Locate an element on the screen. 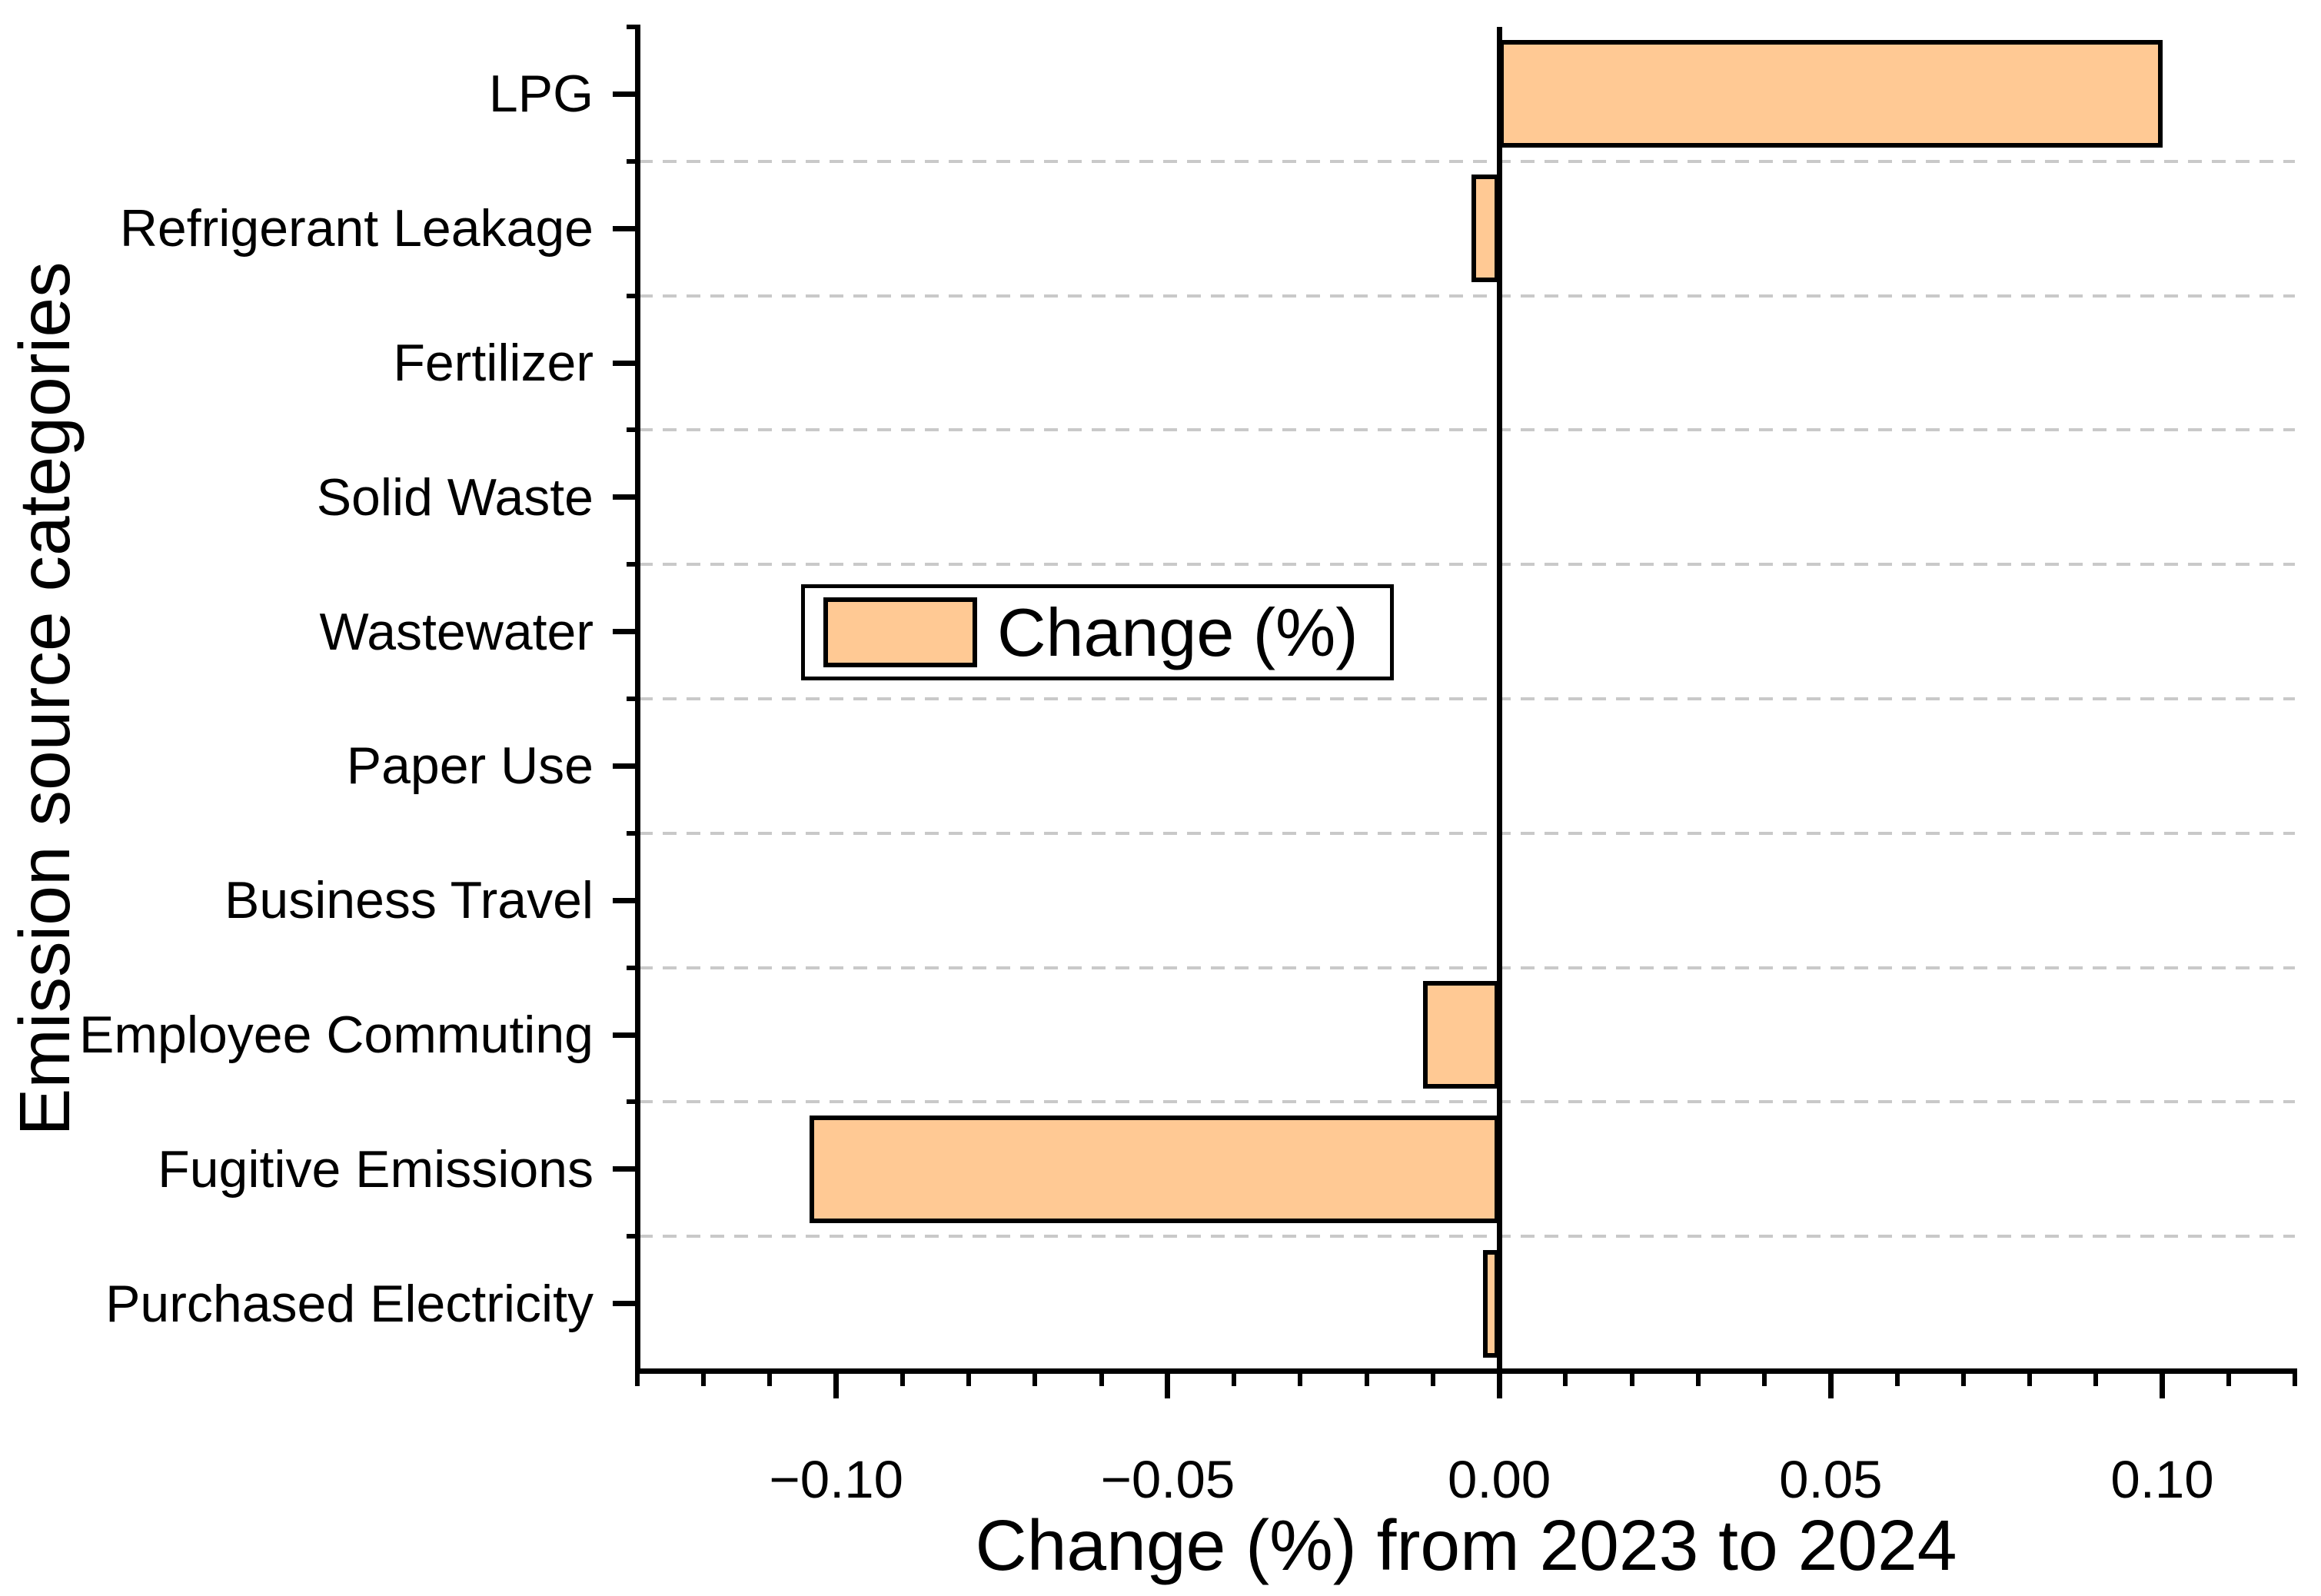 The width and height of the screenshot is (2321, 1596). y-tick-label: Paper Use is located at coordinates (470, 766).